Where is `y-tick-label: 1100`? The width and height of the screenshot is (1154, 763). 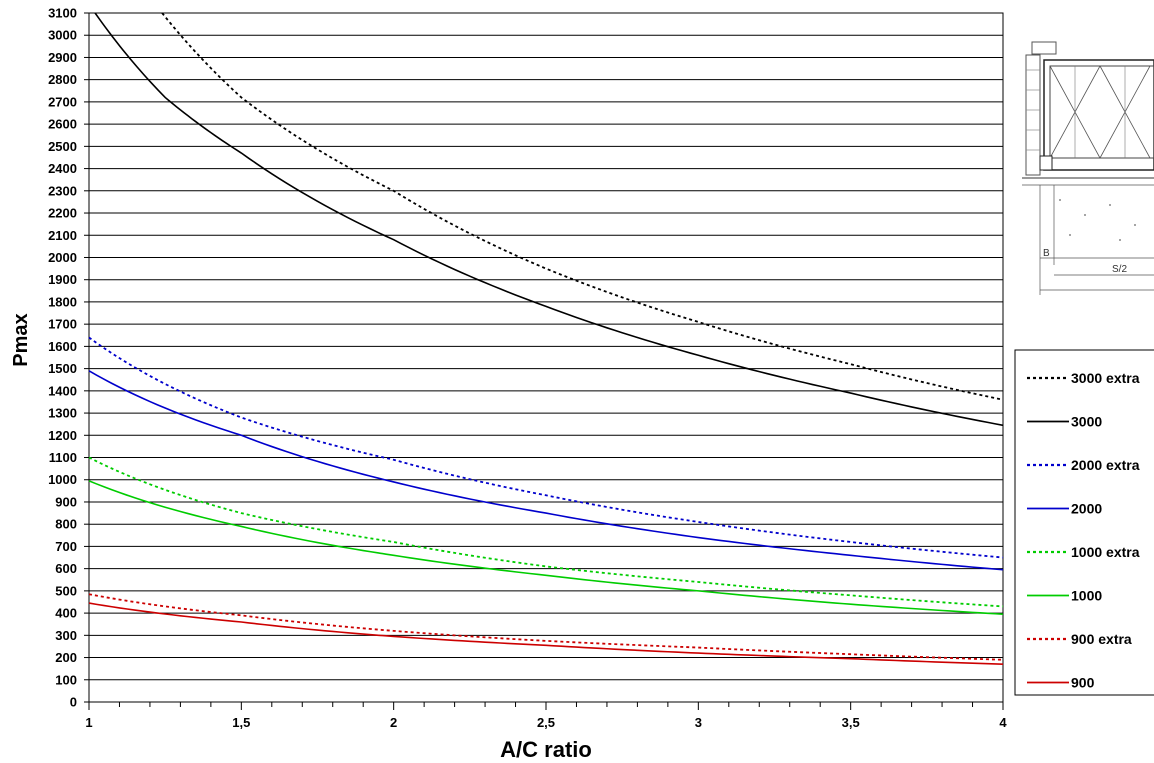
y-tick-label: 1100 is located at coordinates (63, 457).